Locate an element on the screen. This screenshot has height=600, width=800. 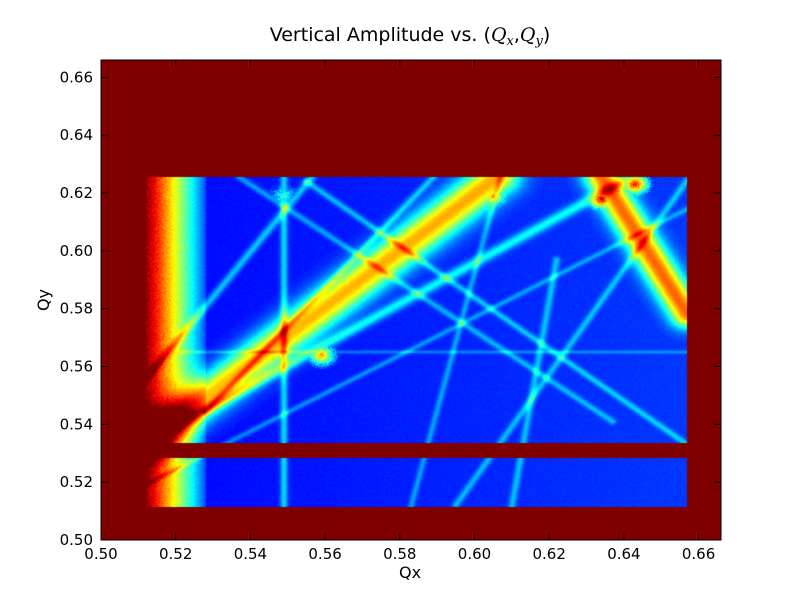
title-close-paren: ) is located at coordinates (546, 35).